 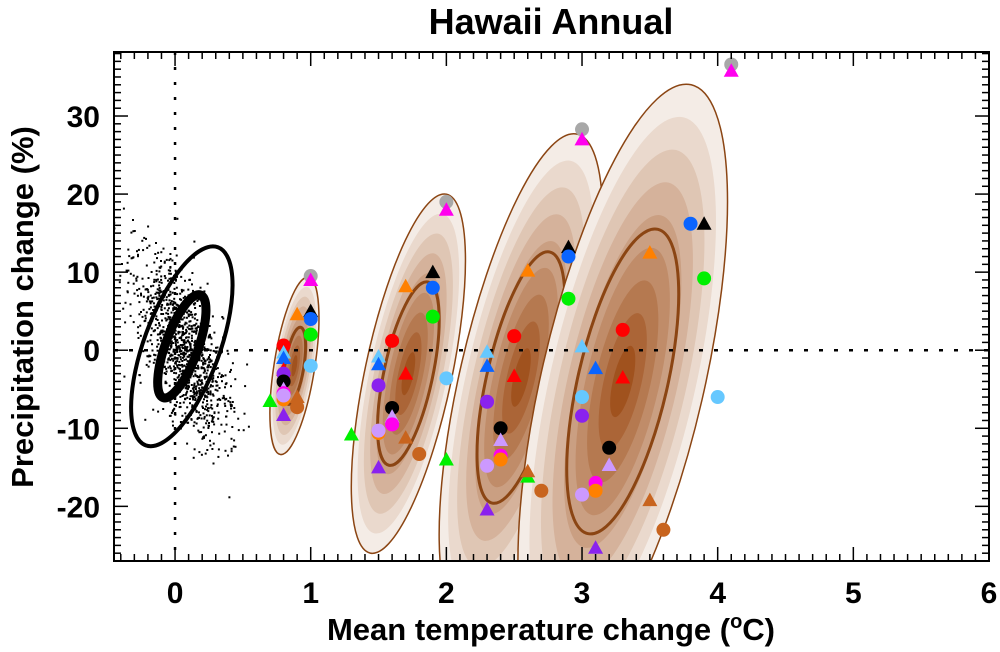 I want to click on series-lightblue-circle, so click(x=514, y=381).